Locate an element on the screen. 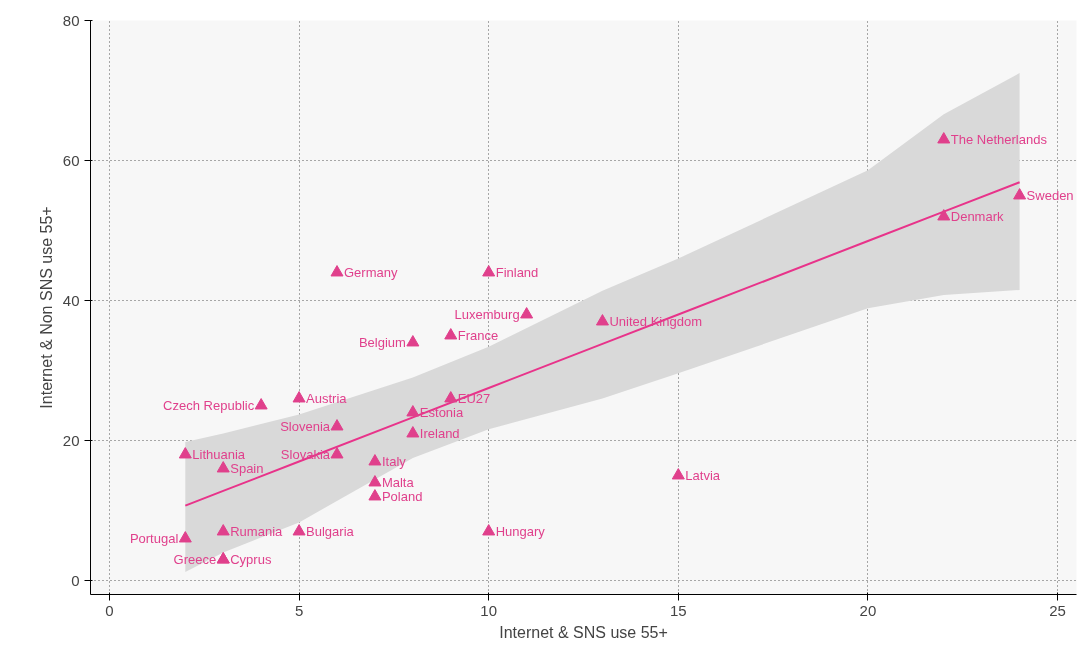 The image size is (1081, 664). annotation: Bulgaria is located at coordinates (330, 531).